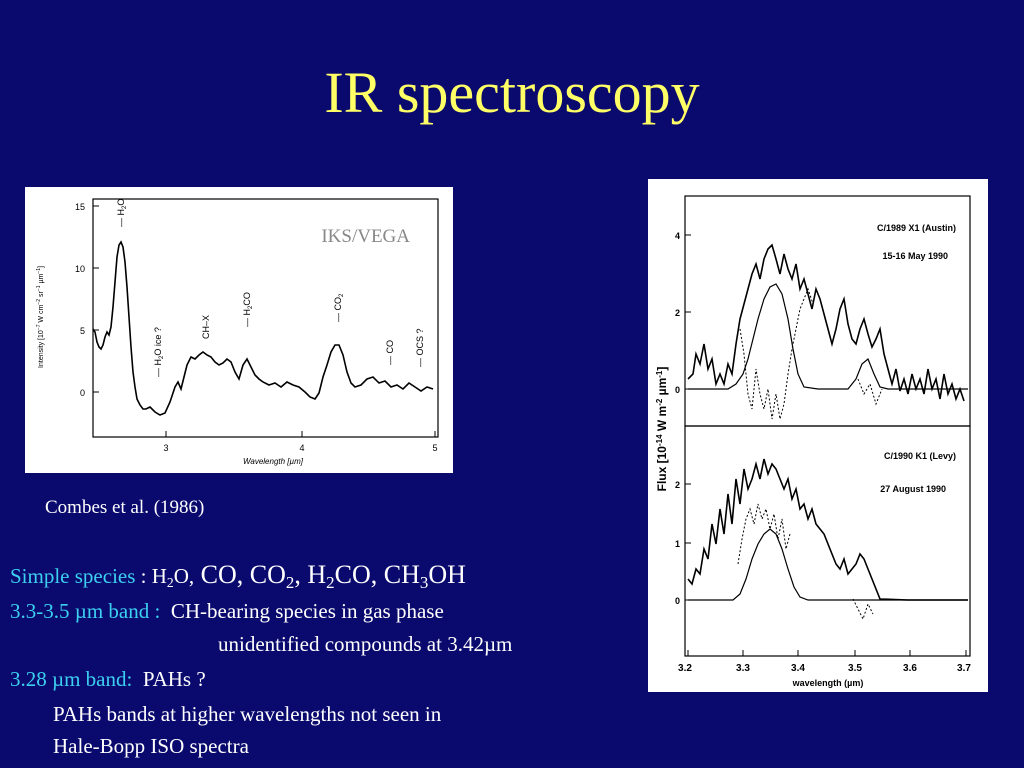 The width and height of the screenshot is (1024, 768). I want to click on y-axis-label: Flux [10-14 W m-2 µm-1], so click(662, 429).